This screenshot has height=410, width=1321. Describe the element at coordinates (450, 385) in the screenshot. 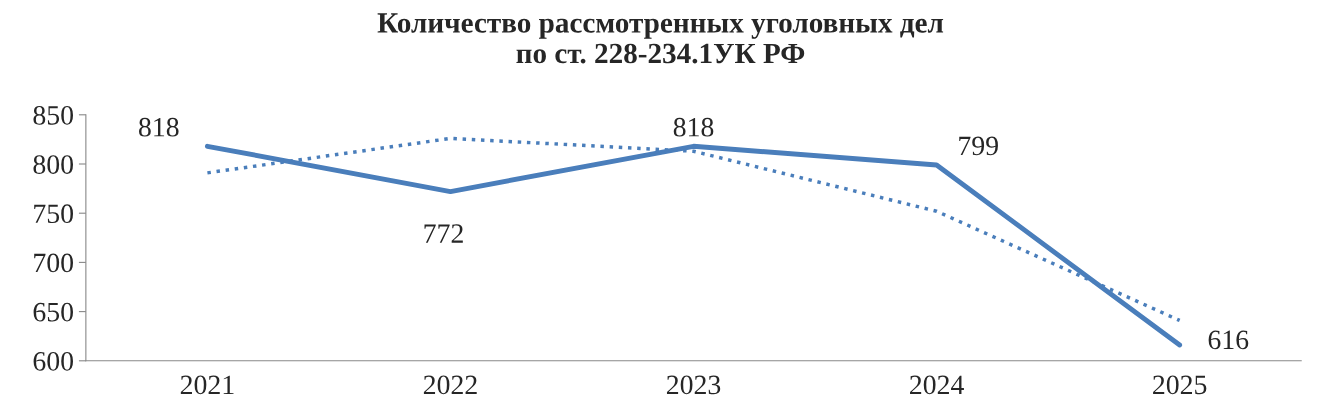

I see `x-tick-label: 2022` at that location.